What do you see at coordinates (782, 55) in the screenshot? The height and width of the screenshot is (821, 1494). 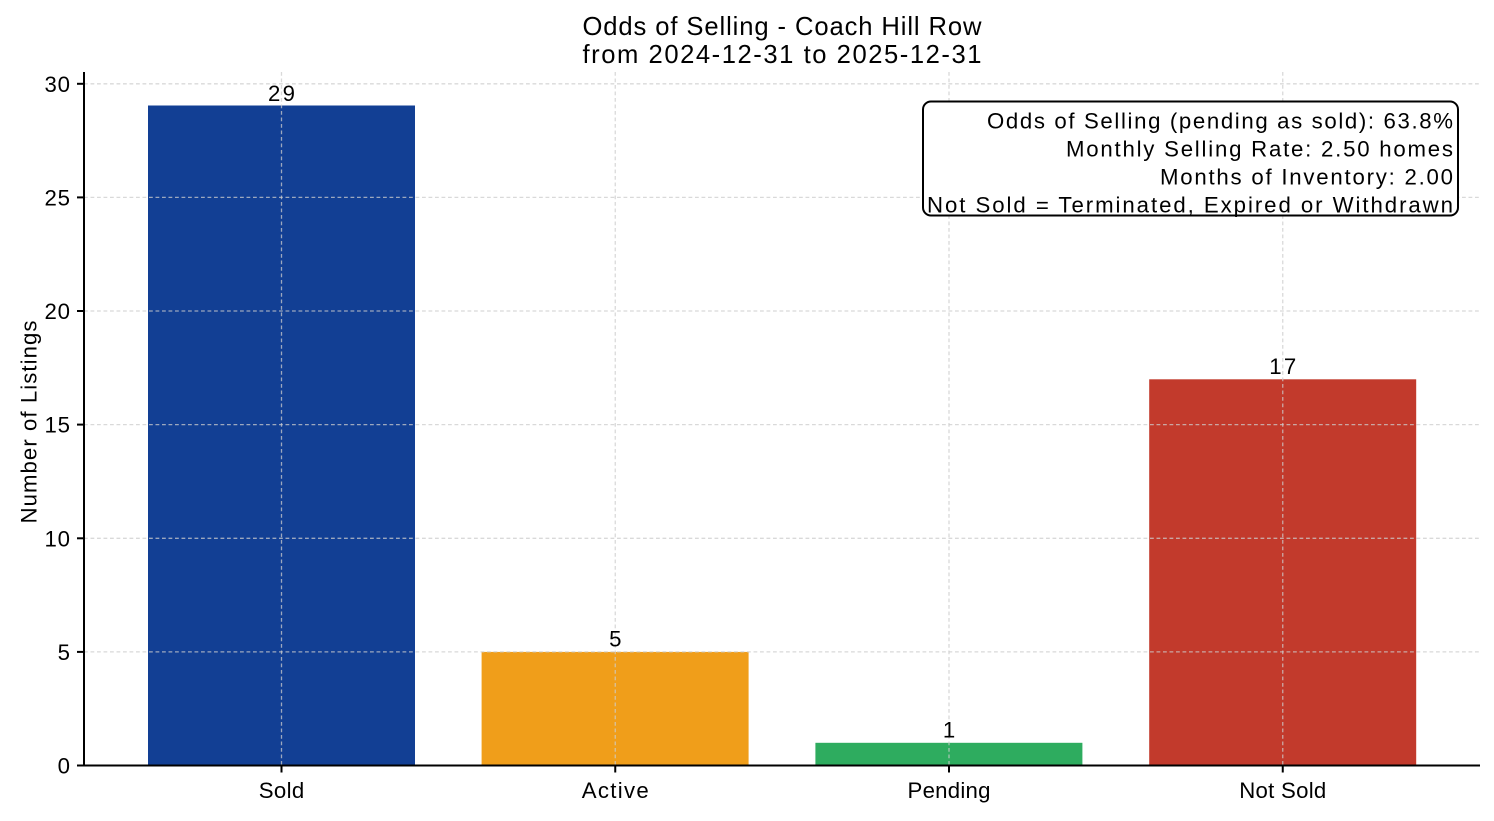 I see `svg-text: from 2024-12-31 to 2025-12-31` at bounding box center [782, 55].